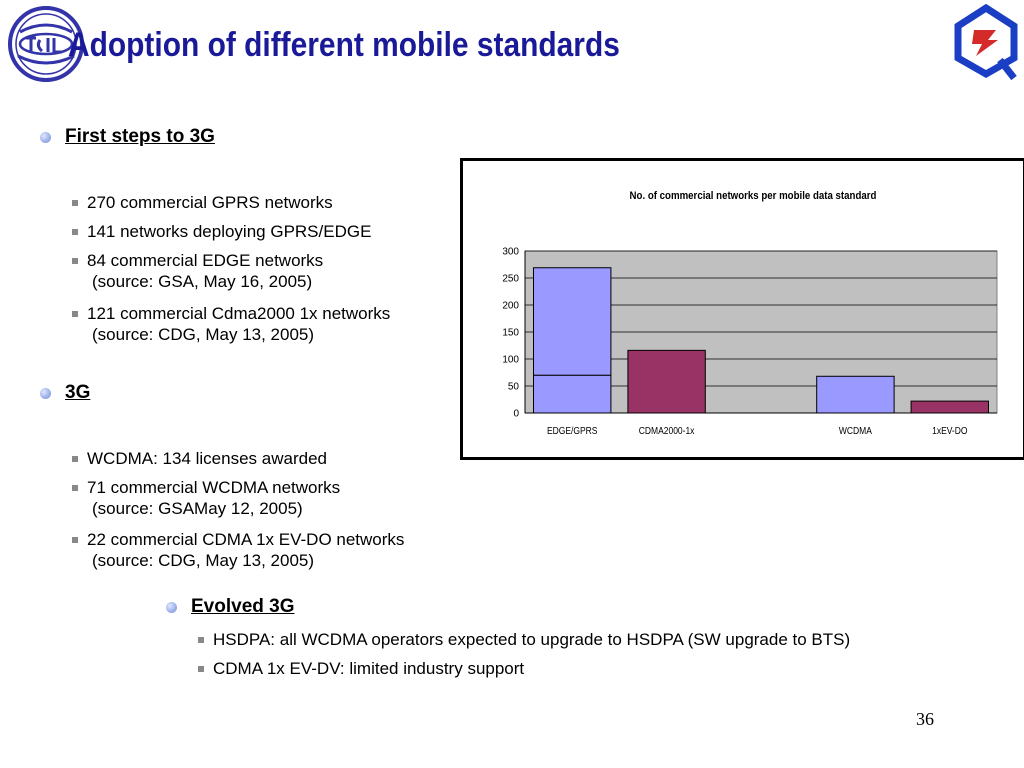  Describe the element at coordinates (949, 430) in the screenshot. I see `x-tick-label: 1xEV-DO` at that location.